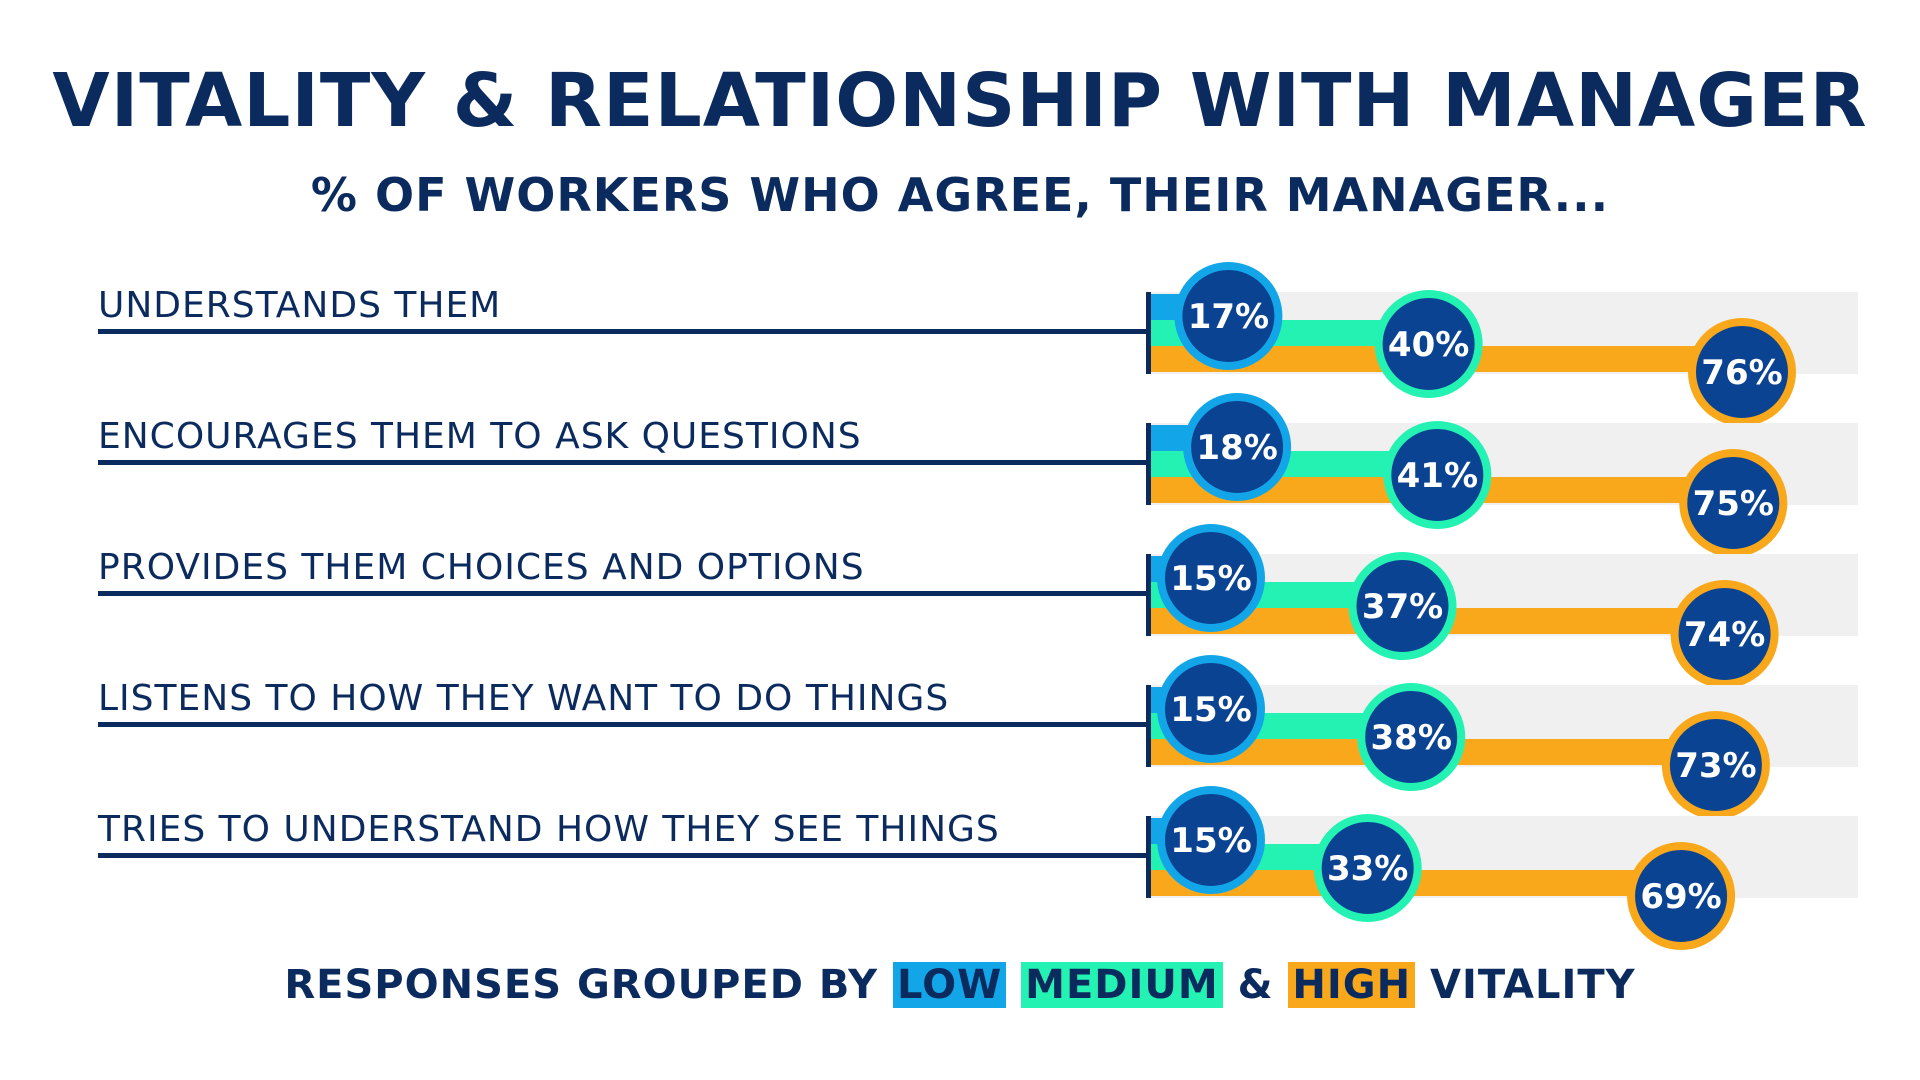  Describe the element at coordinates (300, 305) in the screenshot. I see `category-label: UNDERSTANDS THEM` at that location.